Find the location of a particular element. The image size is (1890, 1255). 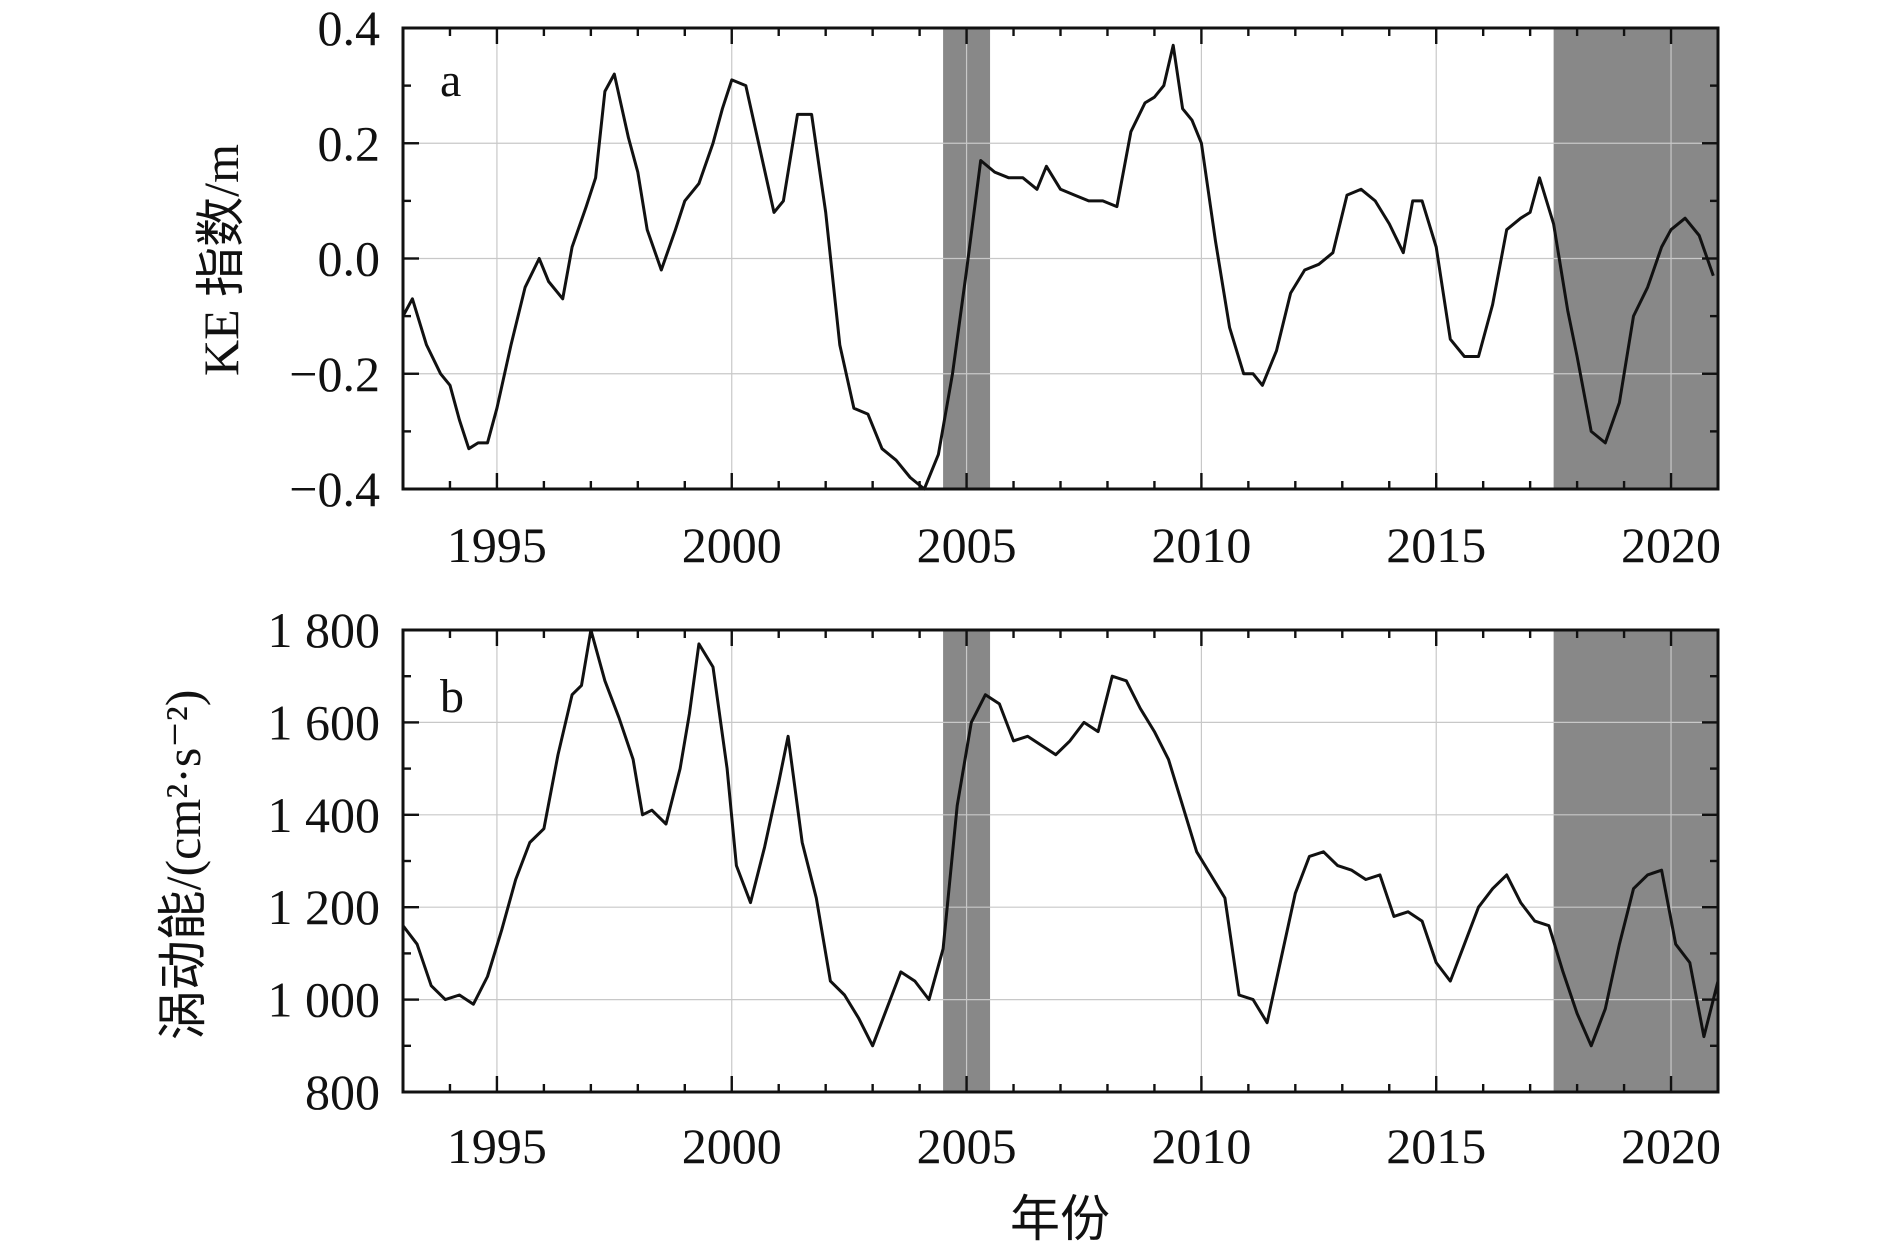

panel-b-ytick-label-2: 1 200 is located at coordinates (324, 907).